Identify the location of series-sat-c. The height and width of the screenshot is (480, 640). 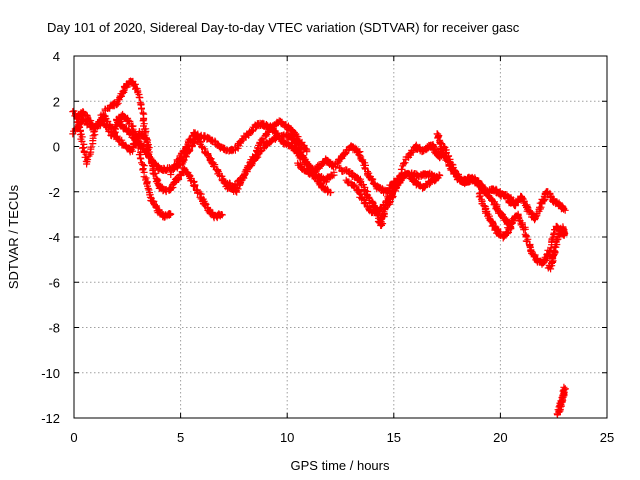
(147, 167).